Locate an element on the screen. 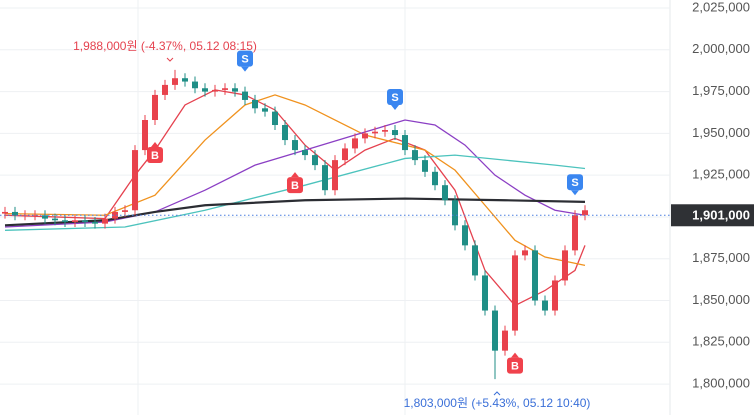  y-tick-label: 1,850,000 is located at coordinates (721, 299).